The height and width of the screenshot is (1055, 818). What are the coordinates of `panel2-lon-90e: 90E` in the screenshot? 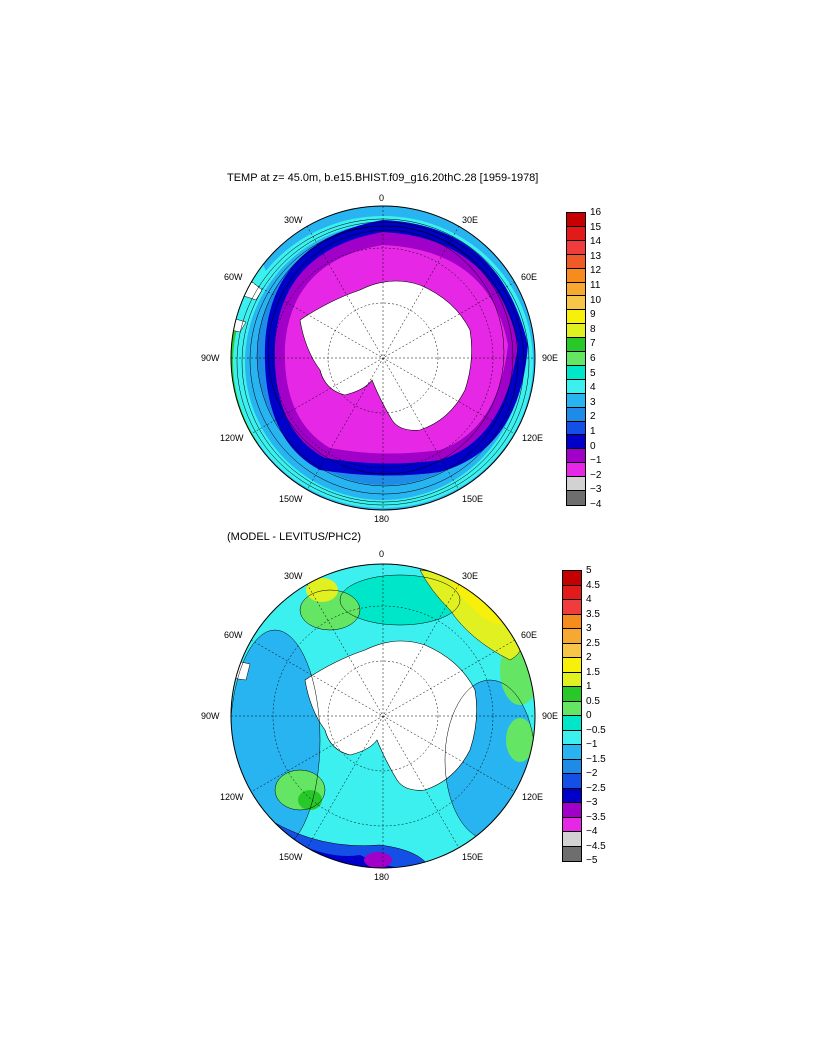 It's located at (550, 716).